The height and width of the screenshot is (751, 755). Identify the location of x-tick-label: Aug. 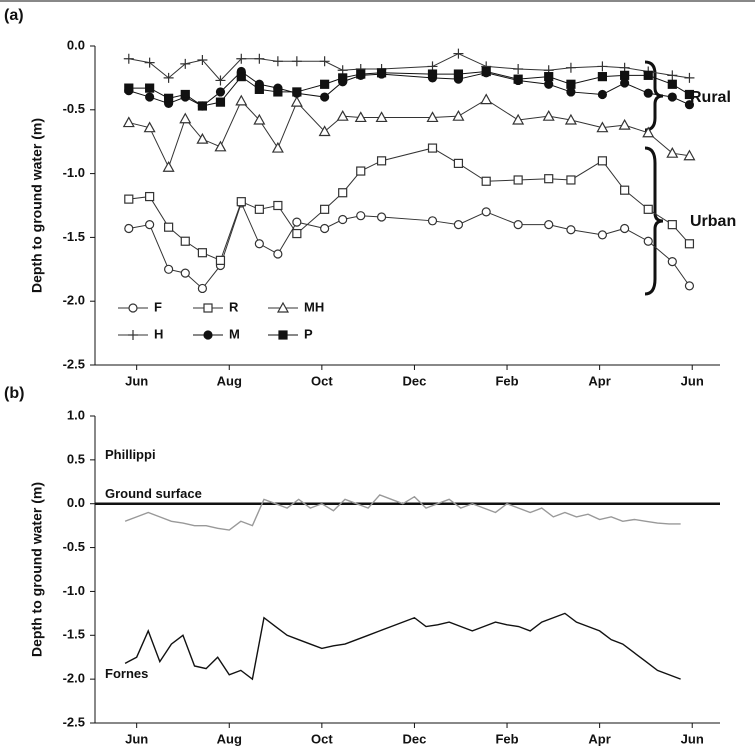
(229, 738).